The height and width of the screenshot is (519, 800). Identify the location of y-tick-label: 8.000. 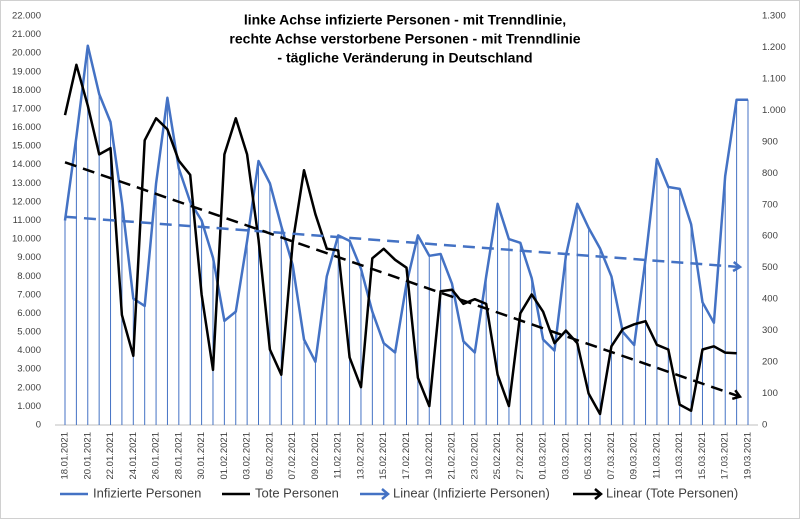
(29, 276).